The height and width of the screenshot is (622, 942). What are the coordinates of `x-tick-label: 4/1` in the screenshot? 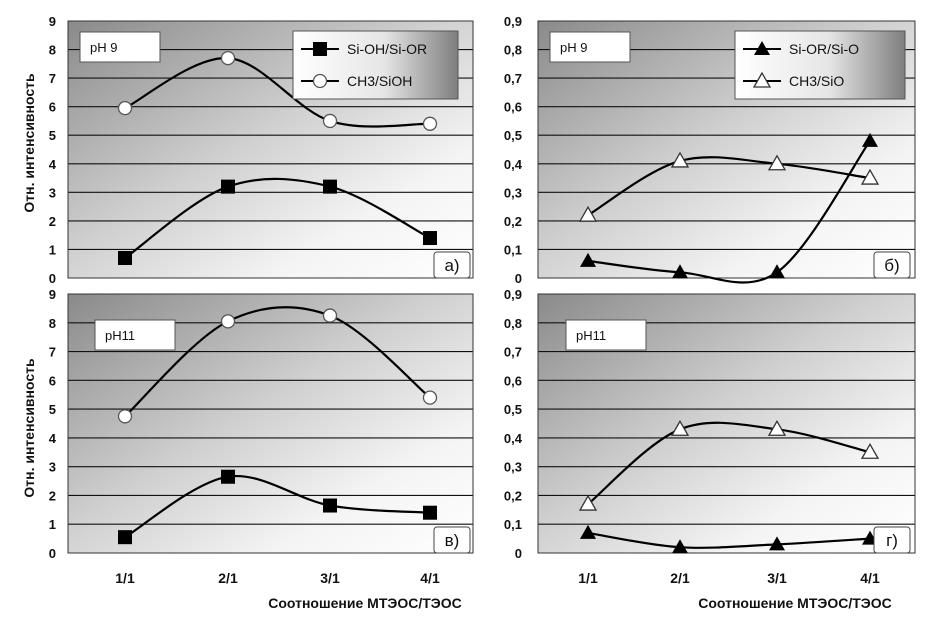 It's located at (870, 578).